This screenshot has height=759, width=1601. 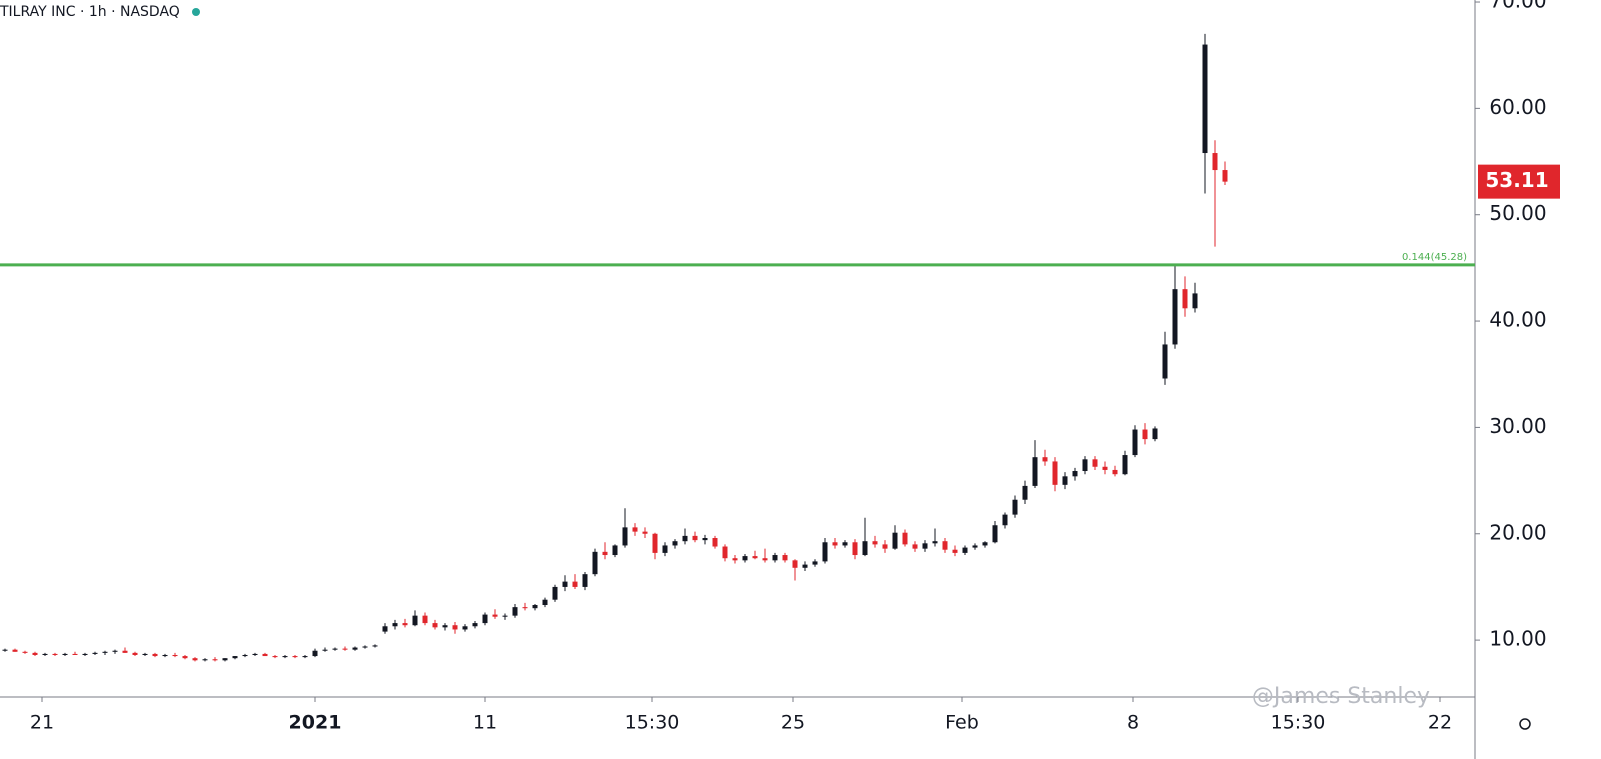 What do you see at coordinates (1516, 180) in the screenshot?
I see `last-price-label: 53.11` at bounding box center [1516, 180].